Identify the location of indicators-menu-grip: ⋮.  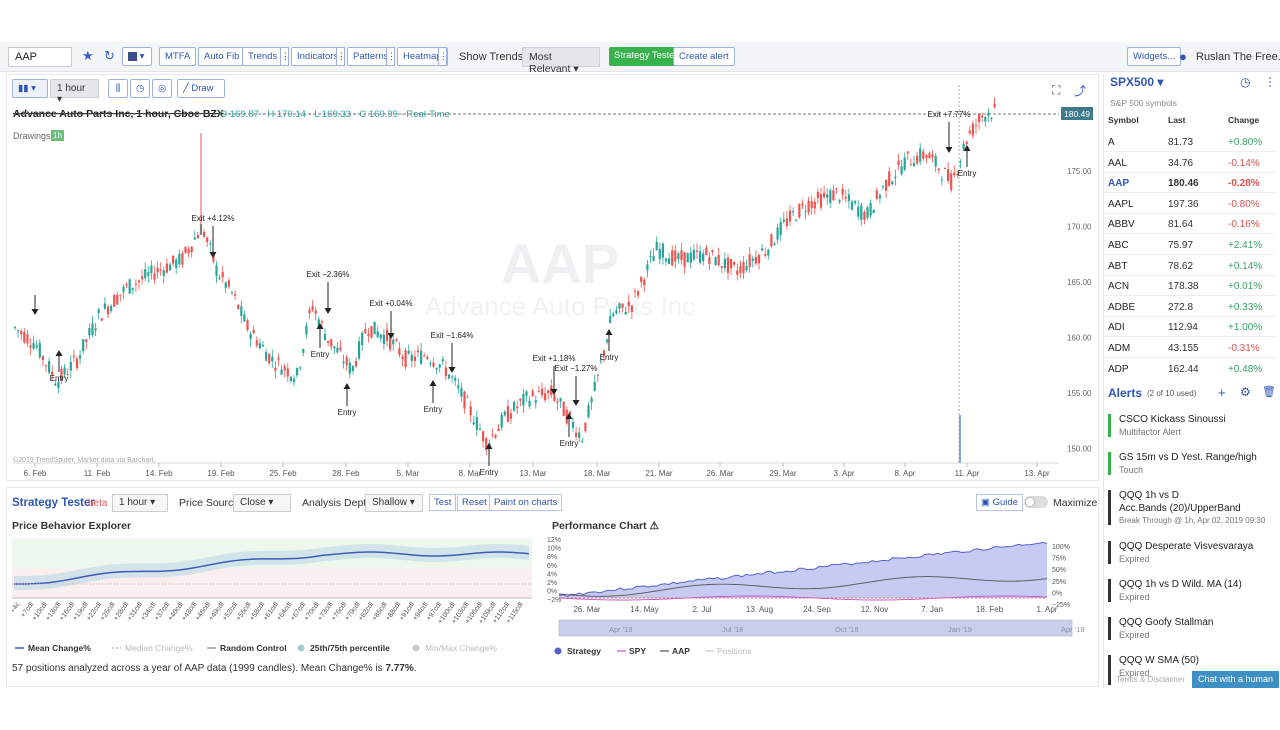
(341, 56).